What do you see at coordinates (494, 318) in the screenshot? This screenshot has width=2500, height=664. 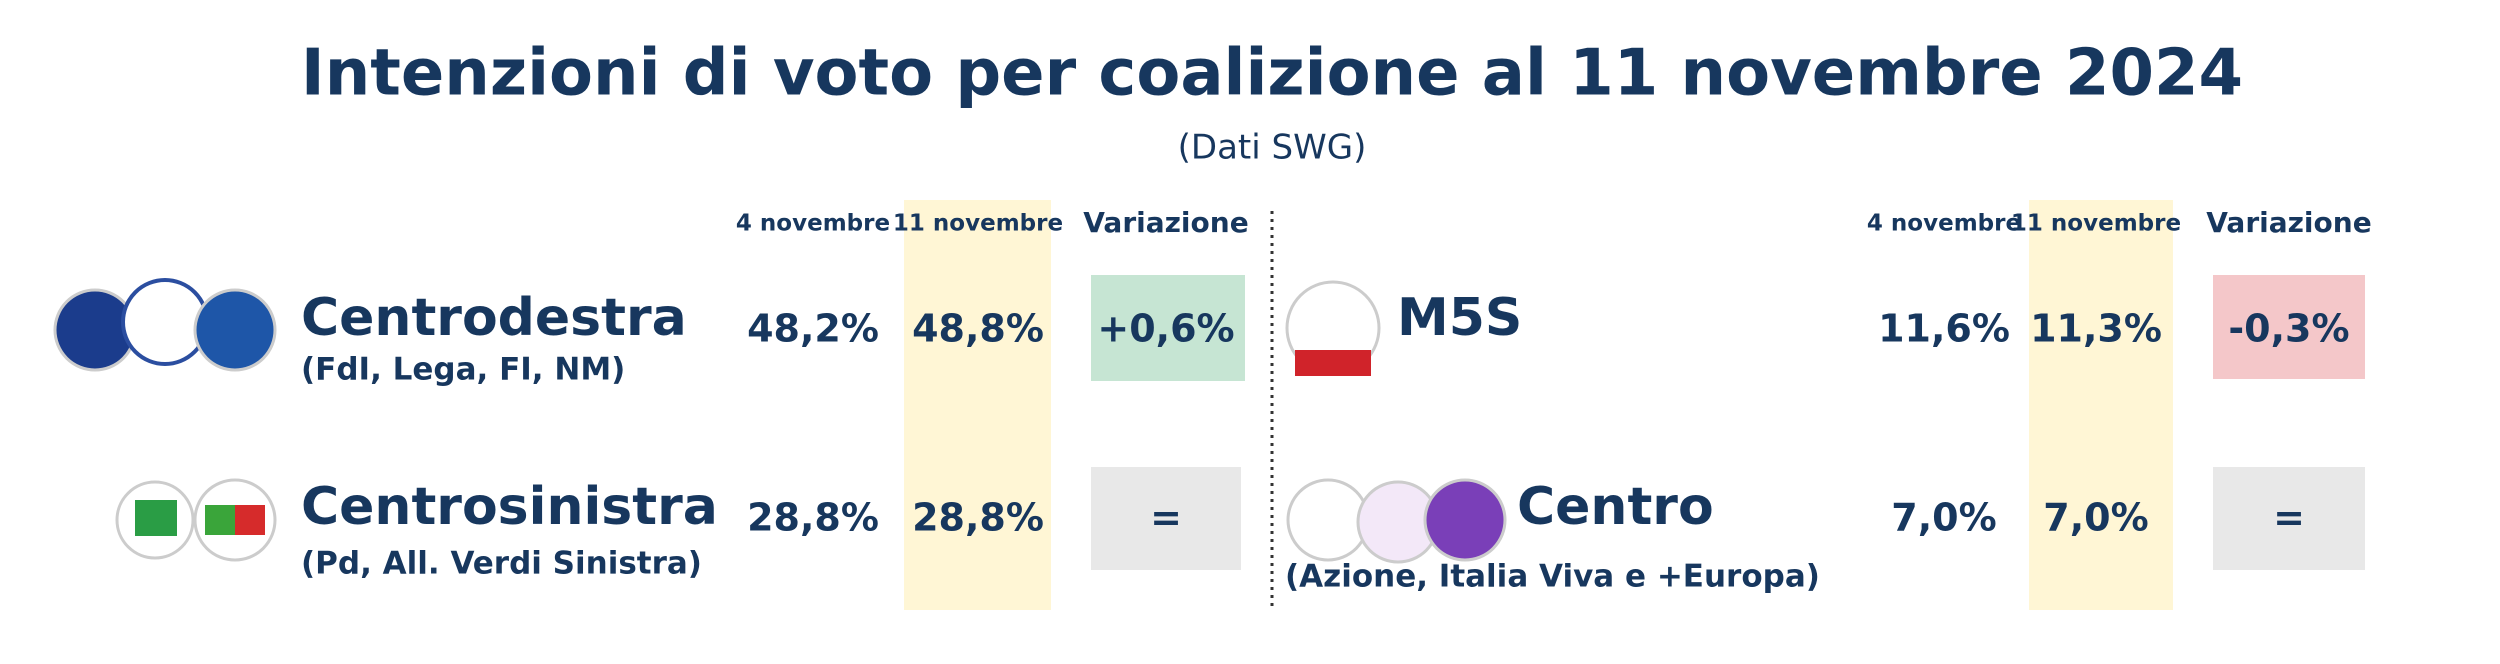 I see `row-name: Centrodestra` at bounding box center [494, 318].